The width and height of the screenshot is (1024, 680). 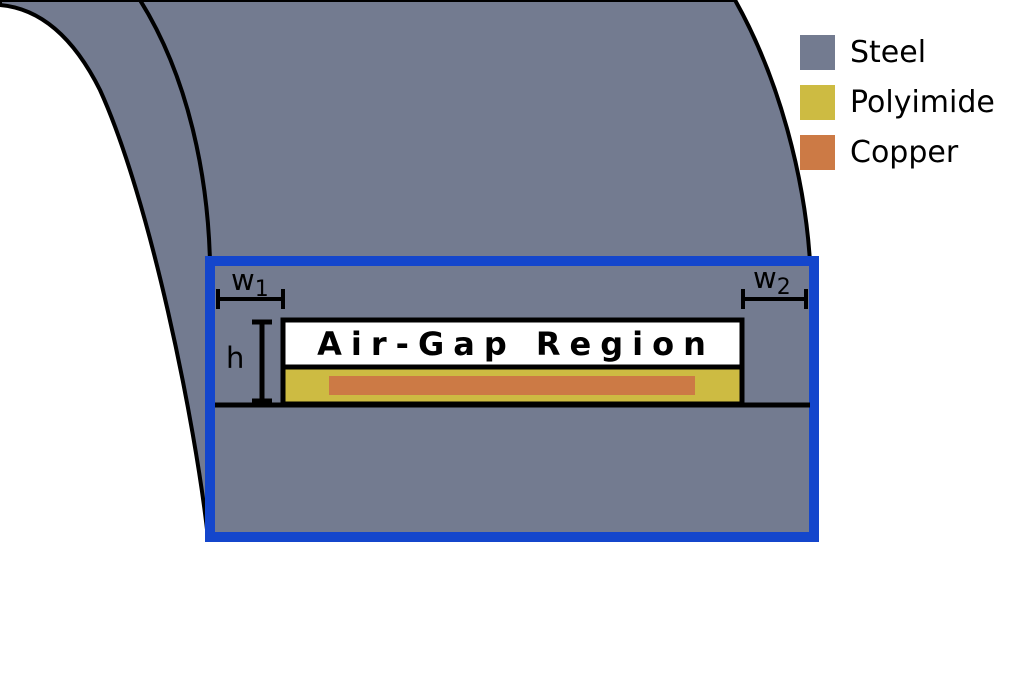 What do you see at coordinates (235, 358) in the screenshot?
I see `h-label: h` at bounding box center [235, 358].